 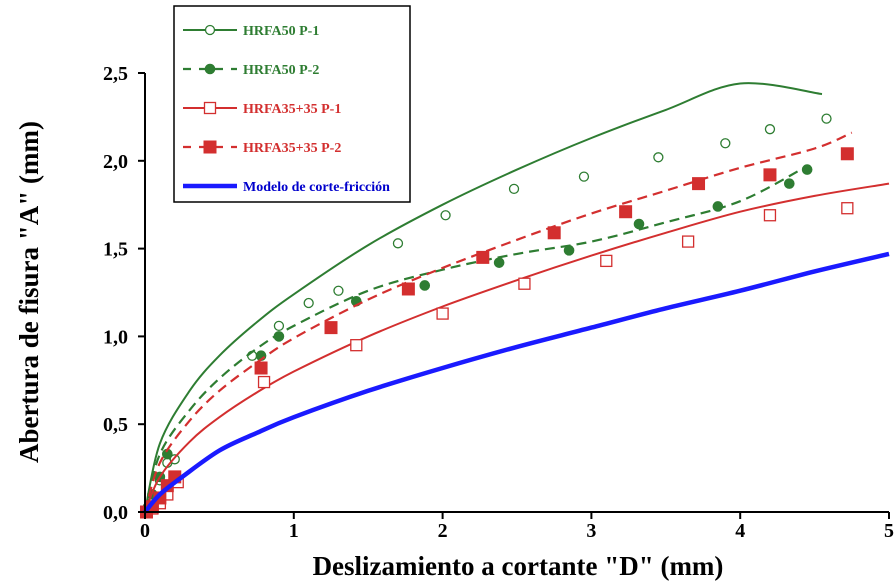 I want to click on x-tick-label-5: 5, so click(x=889, y=531).